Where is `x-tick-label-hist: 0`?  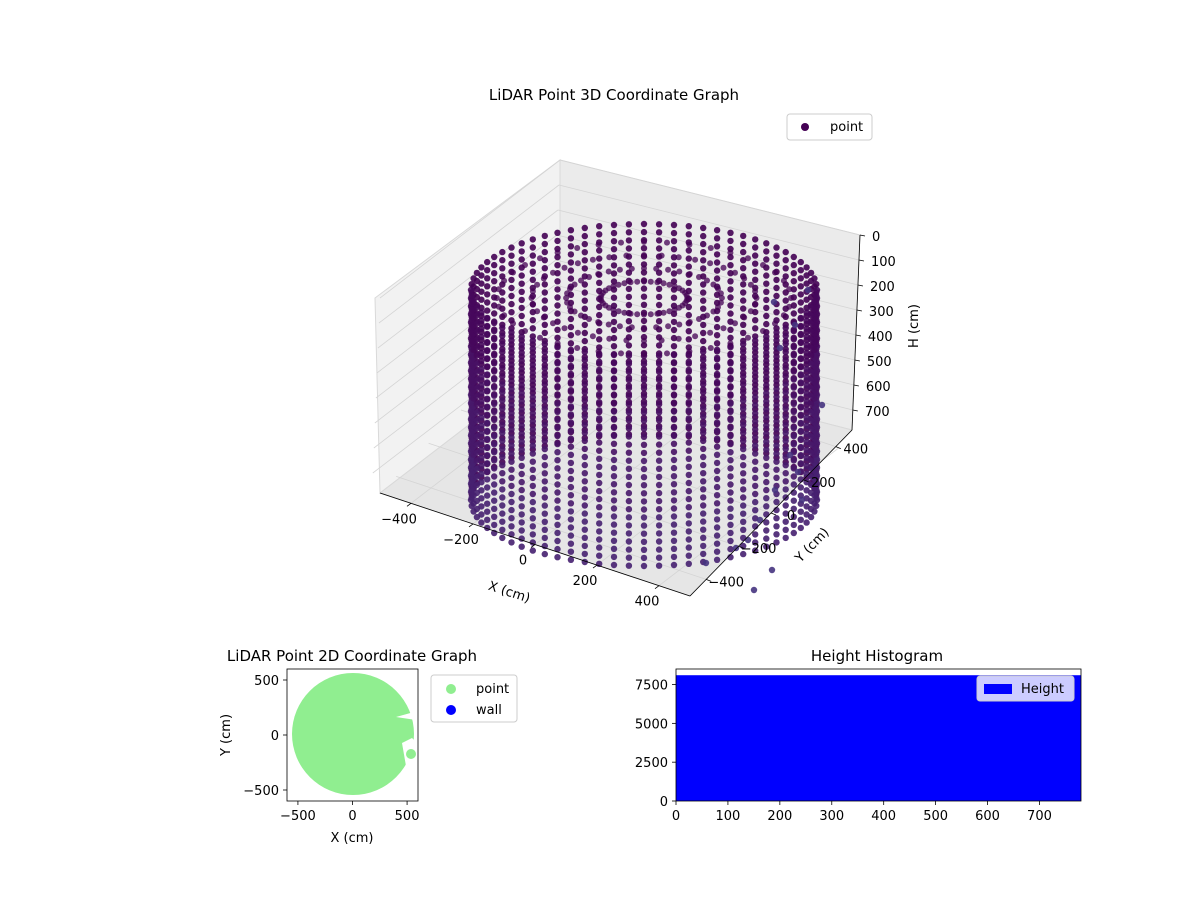 x-tick-label-hist: 0 is located at coordinates (676, 816).